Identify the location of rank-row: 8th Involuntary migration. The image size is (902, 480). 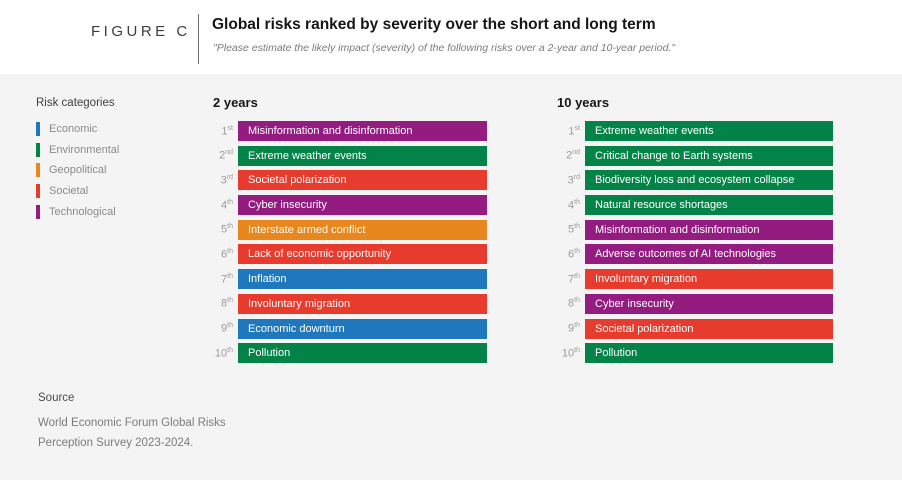
(347, 303).